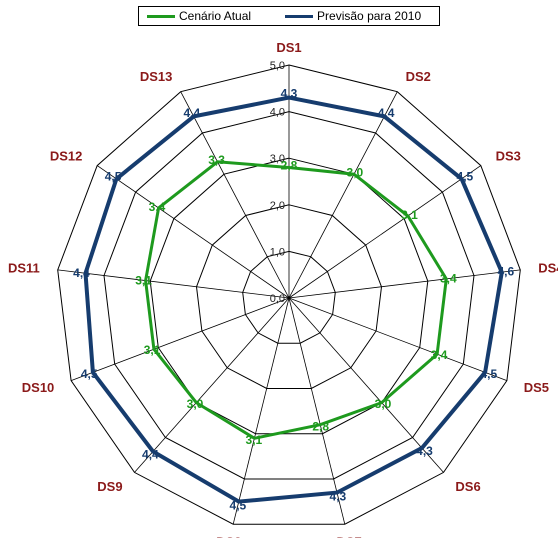 Image resolution: width=558 pixels, height=538 pixels. I want to click on radial-tick-label: 2,0, so click(277, 206).